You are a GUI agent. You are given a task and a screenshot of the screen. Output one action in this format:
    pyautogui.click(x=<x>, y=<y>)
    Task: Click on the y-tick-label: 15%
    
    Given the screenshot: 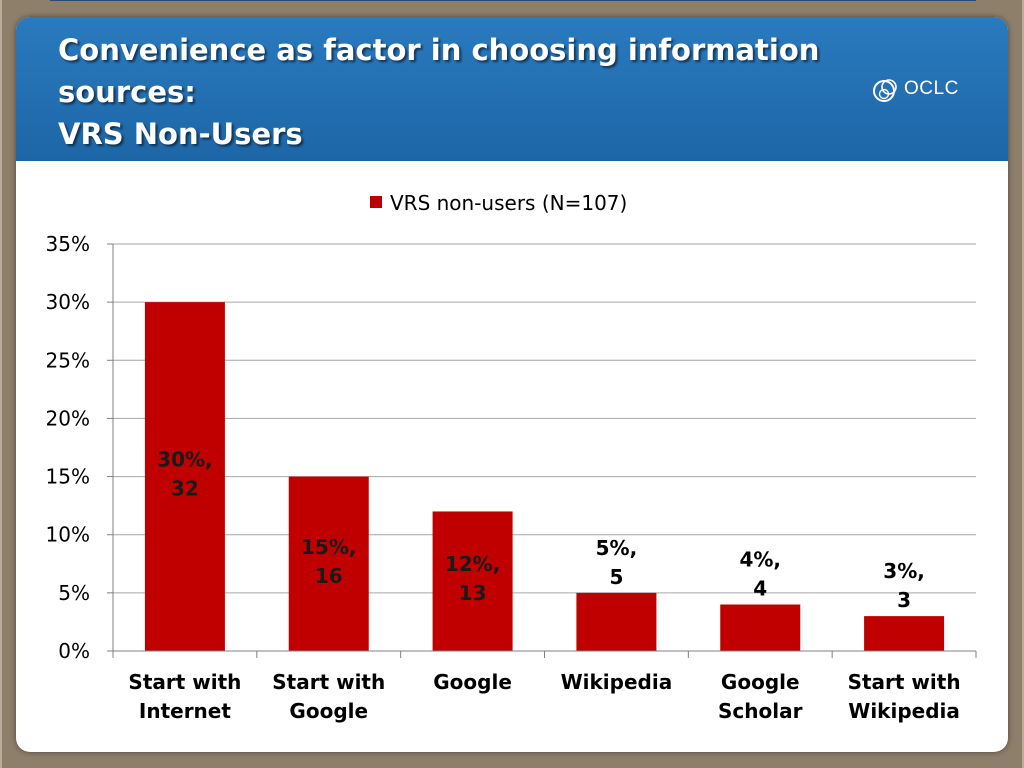 What is the action you would take?
    pyautogui.click(x=68, y=477)
    